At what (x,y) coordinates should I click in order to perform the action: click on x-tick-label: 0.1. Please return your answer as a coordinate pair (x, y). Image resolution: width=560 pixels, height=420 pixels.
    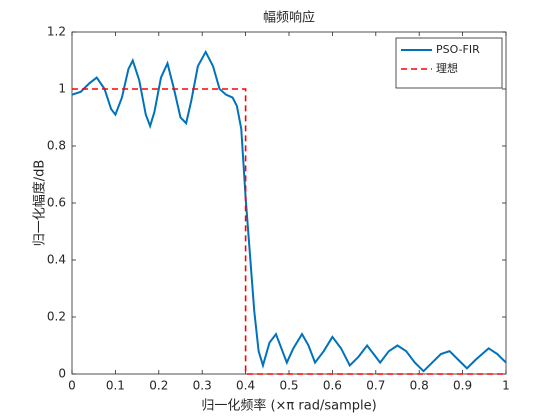
    Looking at the image, I should click on (115, 386).